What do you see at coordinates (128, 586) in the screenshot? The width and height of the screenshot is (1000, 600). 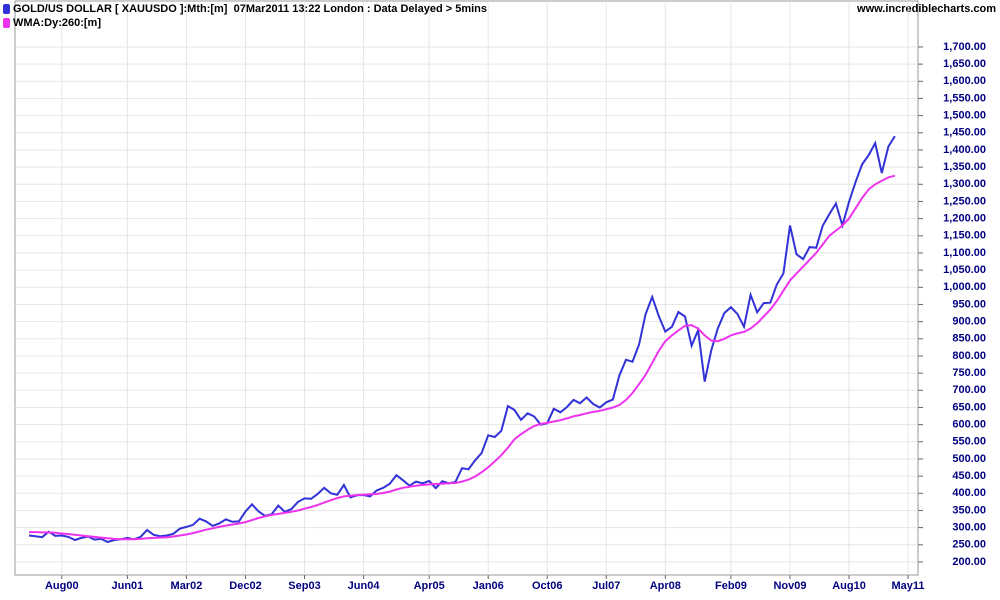 I see `x-tick-label: Jun01` at bounding box center [128, 586].